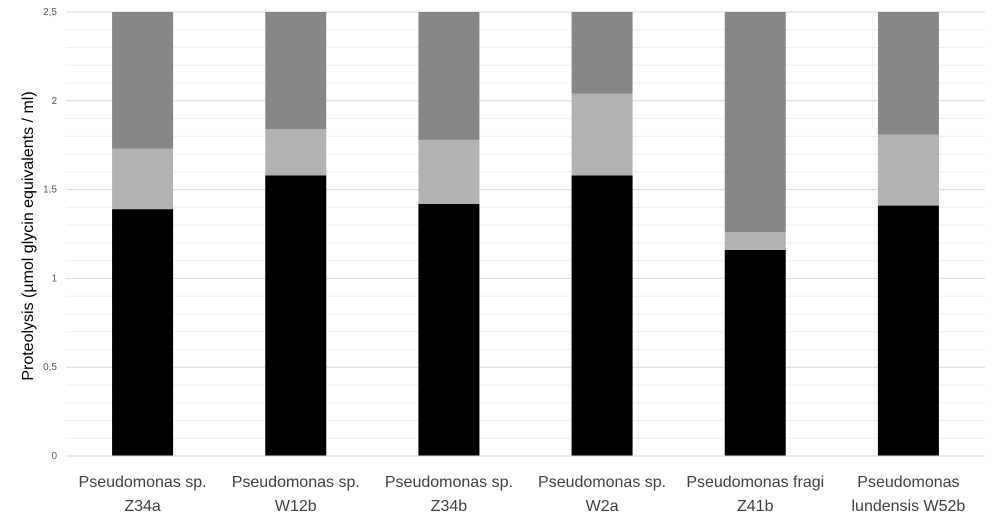 The image size is (1000, 525). Describe the element at coordinates (449, 506) in the screenshot. I see `x-category-label: Z34b` at that location.